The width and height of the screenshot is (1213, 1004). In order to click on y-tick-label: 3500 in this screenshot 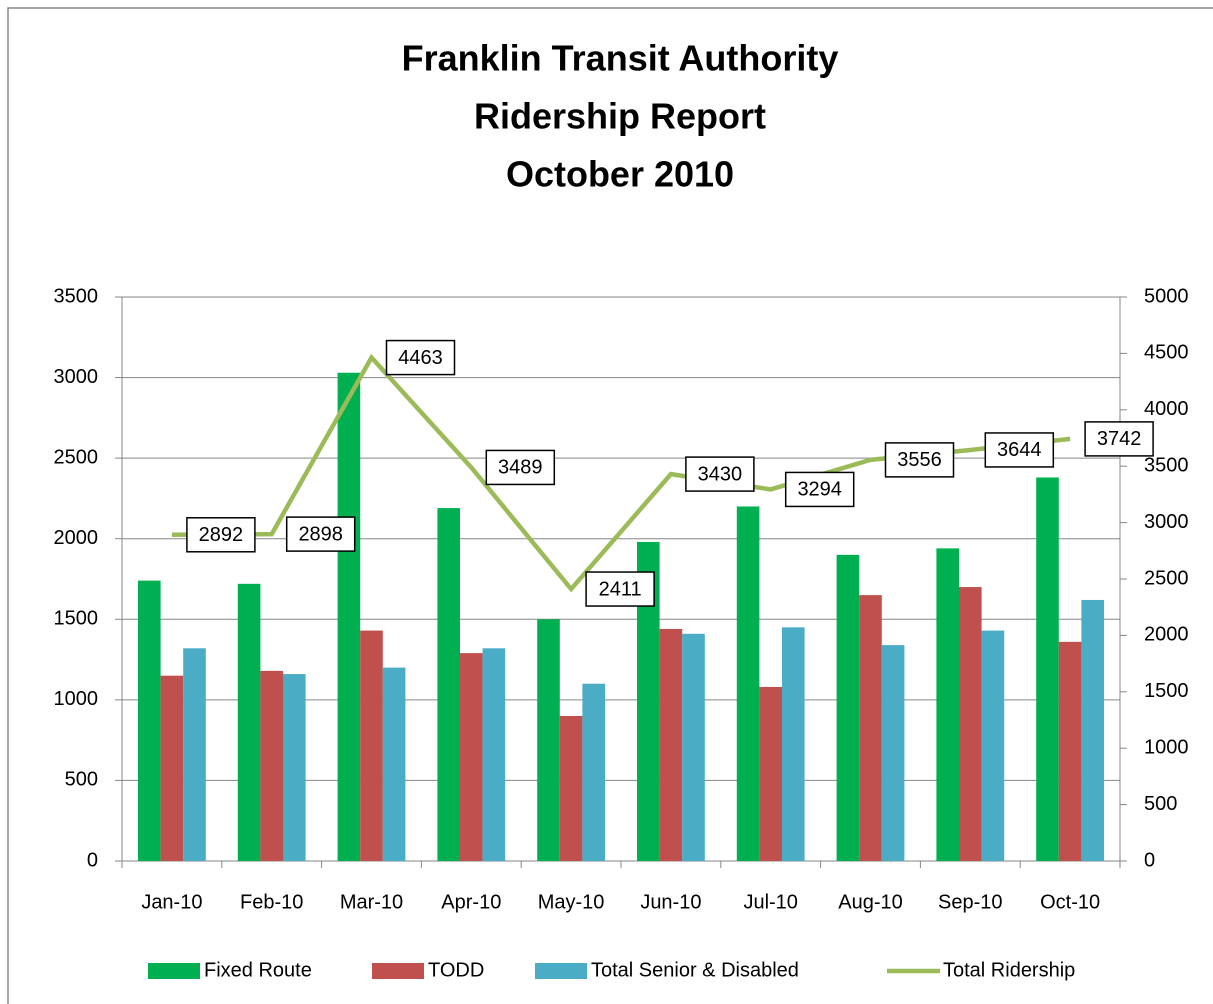, I will do `click(76, 296)`.